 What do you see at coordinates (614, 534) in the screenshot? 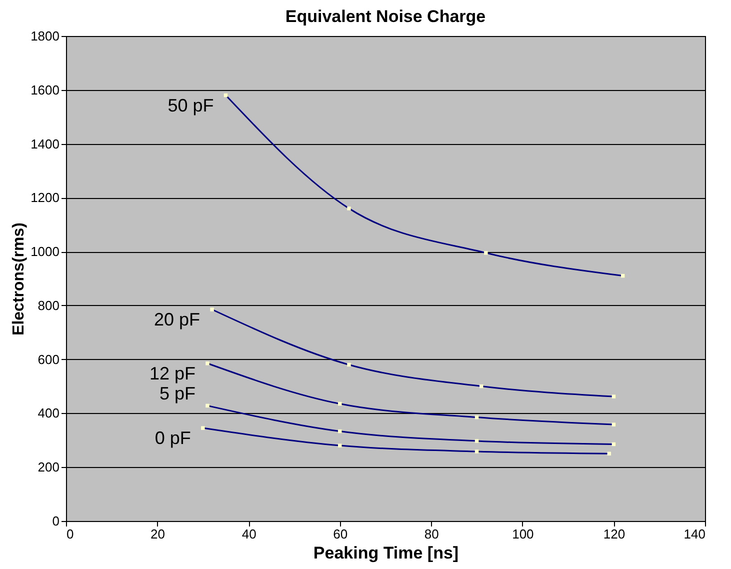
I see `x-tick-label: 120` at bounding box center [614, 534].